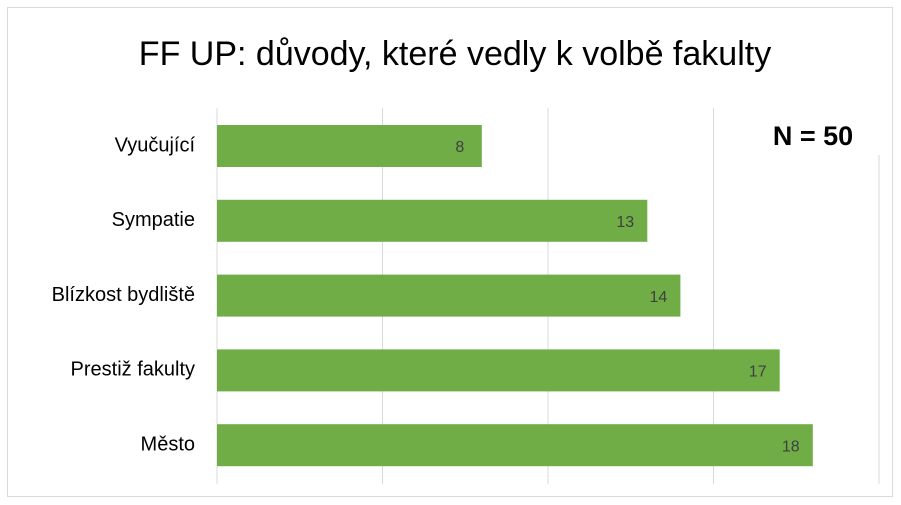  What do you see at coordinates (155, 145) in the screenshot?
I see `y-tick-label: Vyučující` at bounding box center [155, 145].